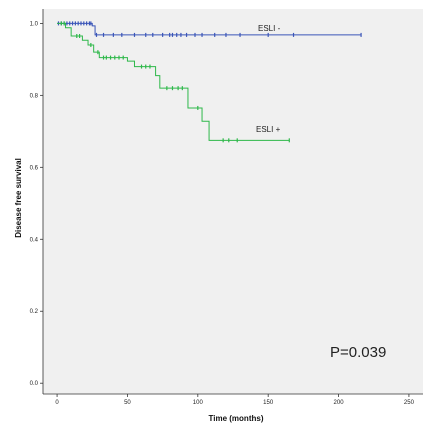 The height and width of the screenshot is (425, 426). I want to click on series-label-esli-negative: ESLI -, so click(269, 28).